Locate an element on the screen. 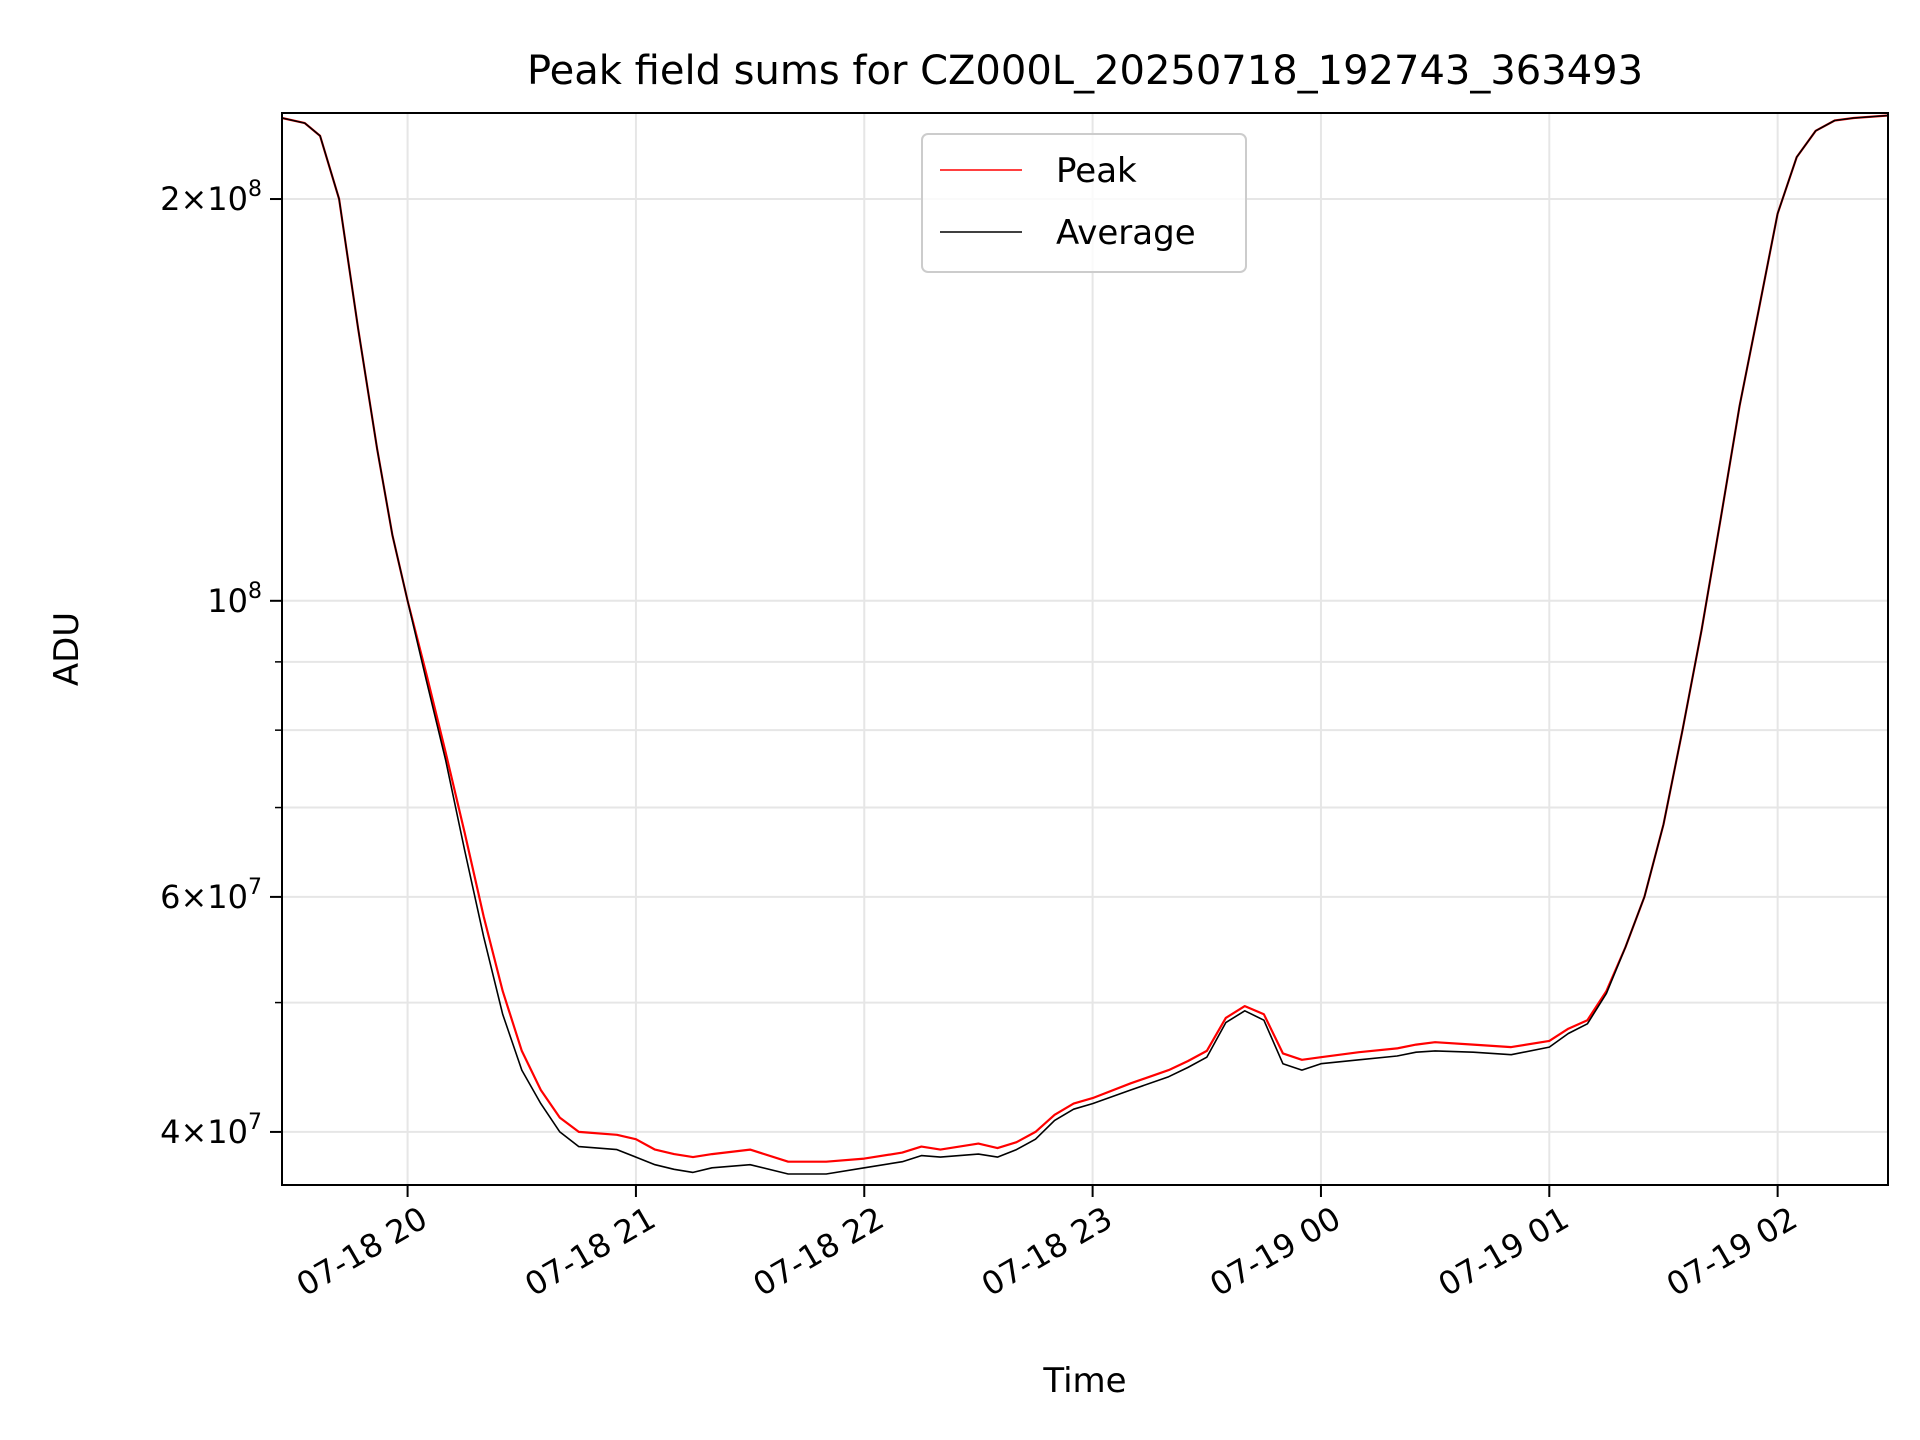  x-axis-label: Time is located at coordinates (1084, 1381).